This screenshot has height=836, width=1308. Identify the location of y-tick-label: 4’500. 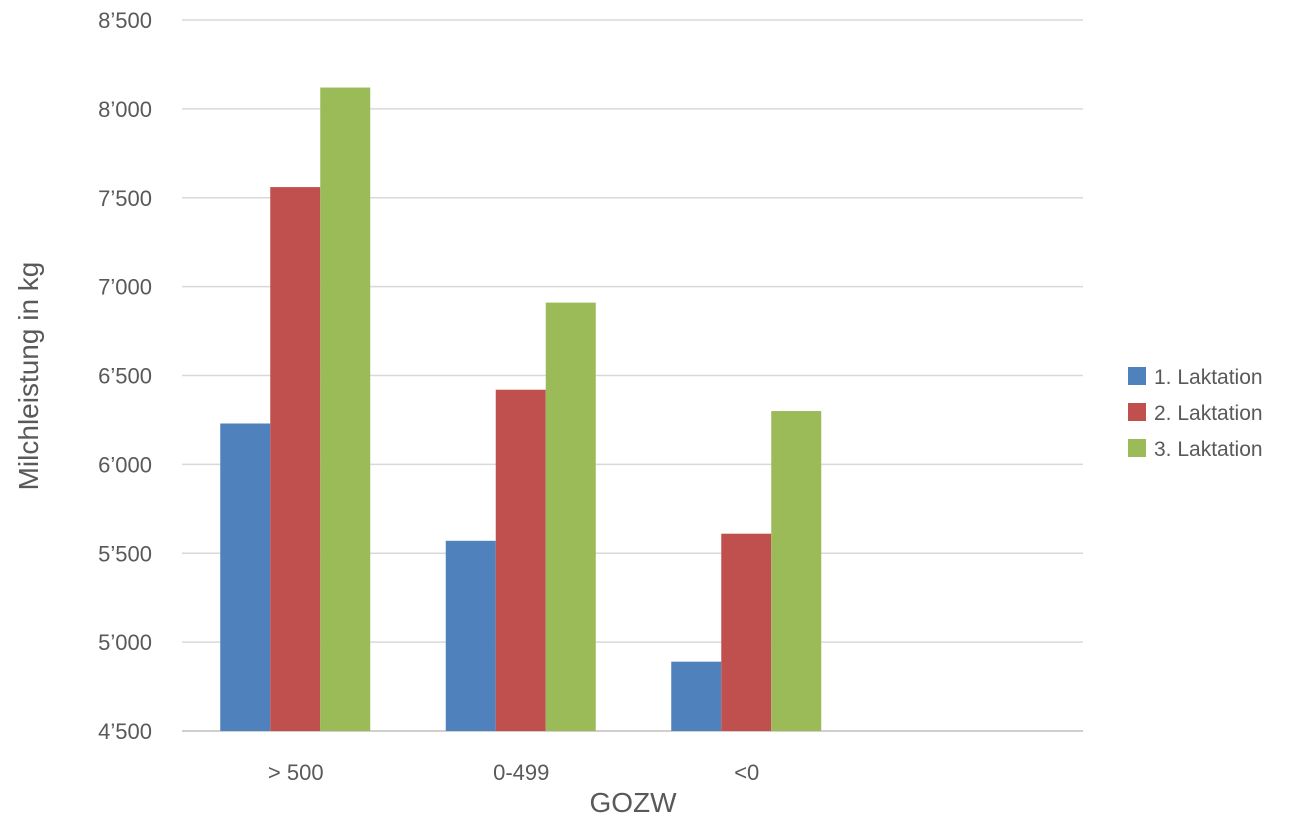
(125, 731).